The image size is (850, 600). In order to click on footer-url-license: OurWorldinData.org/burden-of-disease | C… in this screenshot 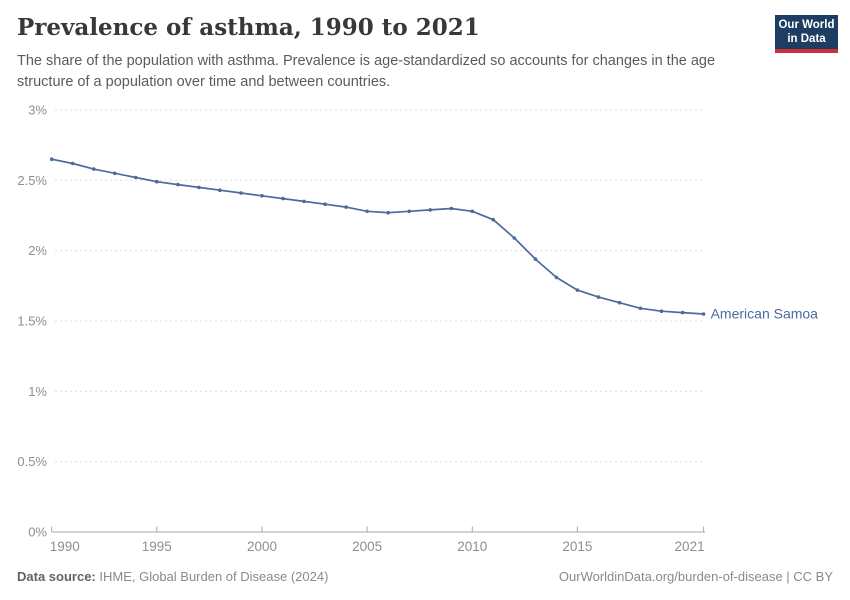, I will do `click(695, 576)`.